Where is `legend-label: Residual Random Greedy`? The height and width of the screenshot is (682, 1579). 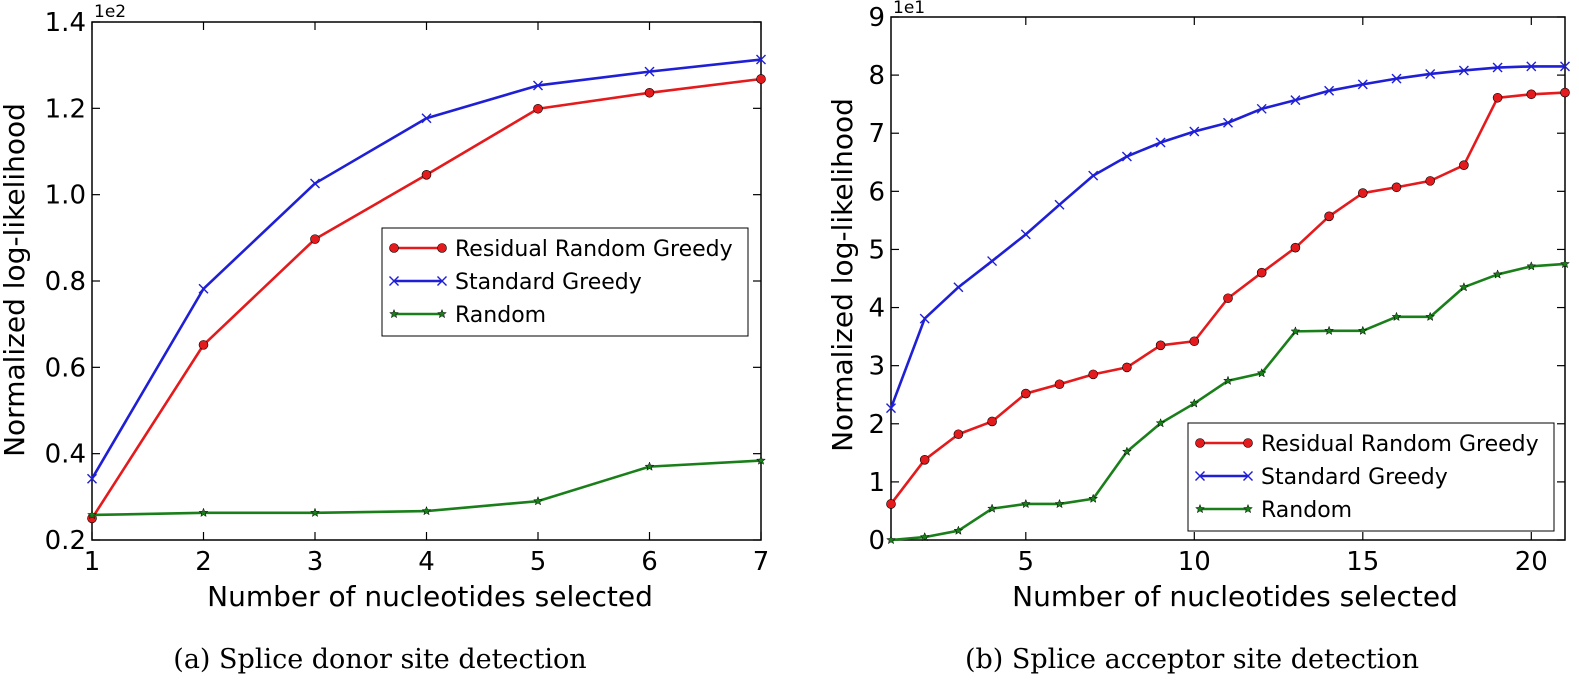 legend-label: Residual Random Greedy is located at coordinates (1400, 444).